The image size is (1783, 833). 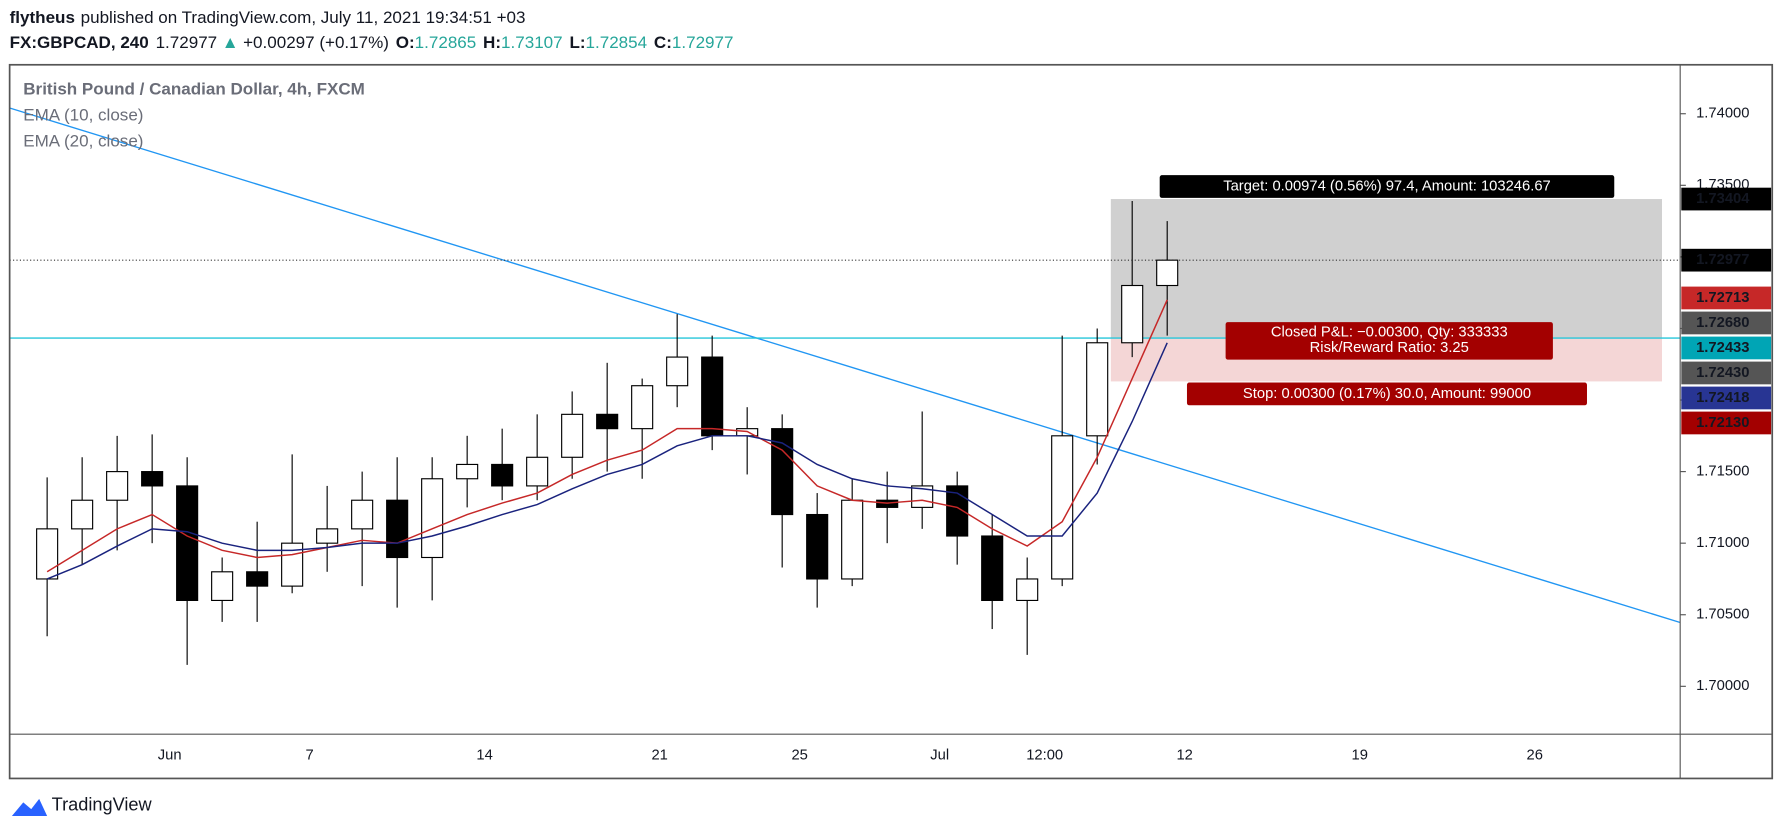 I want to click on last: 1.72977, so click(x=187, y=42).